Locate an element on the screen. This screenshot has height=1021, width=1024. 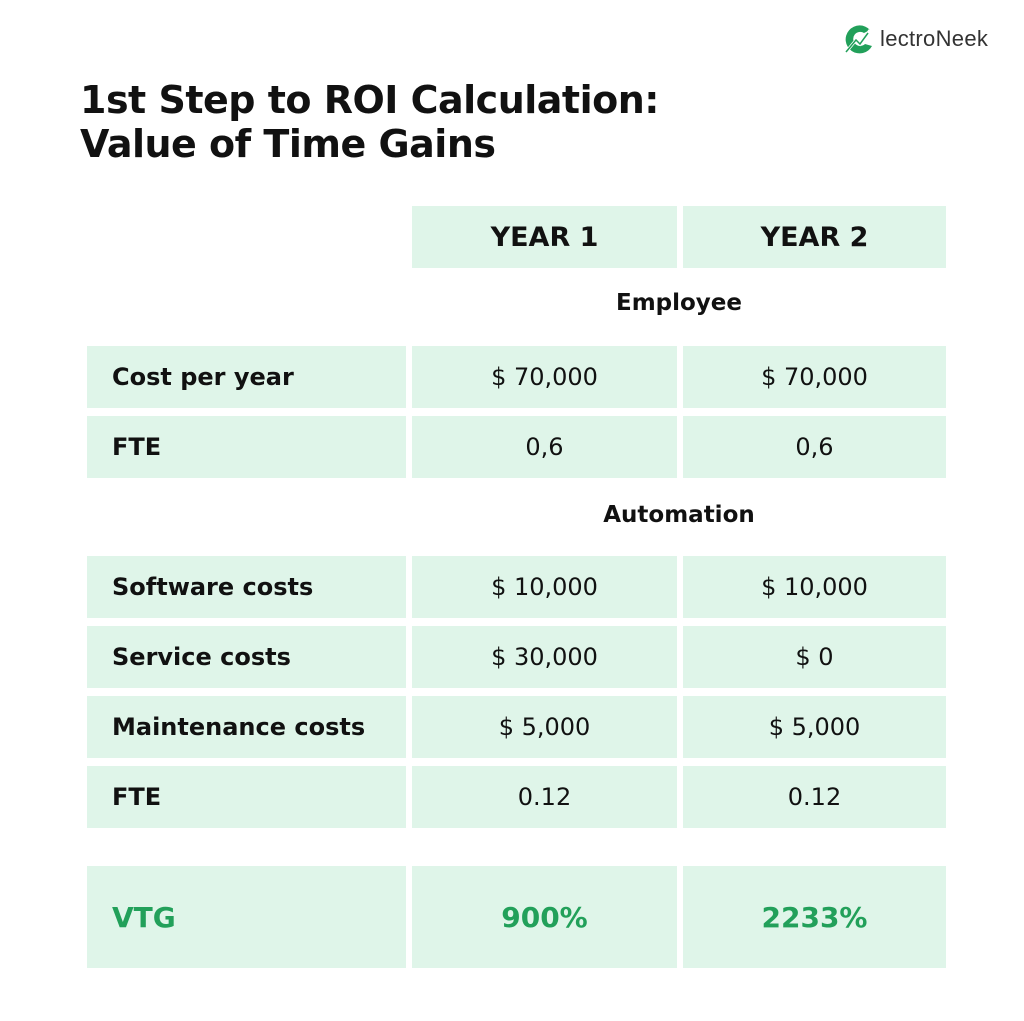
cell-year-2: 0,6 is located at coordinates (814, 447).